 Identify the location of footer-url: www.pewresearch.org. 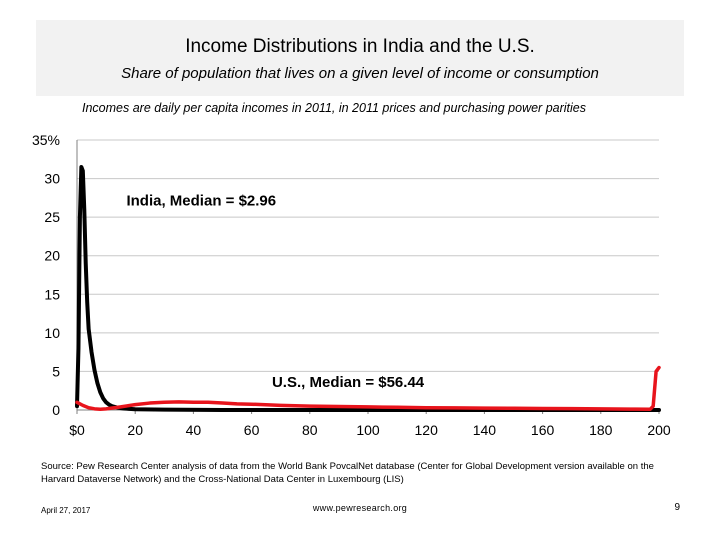
(360, 508).